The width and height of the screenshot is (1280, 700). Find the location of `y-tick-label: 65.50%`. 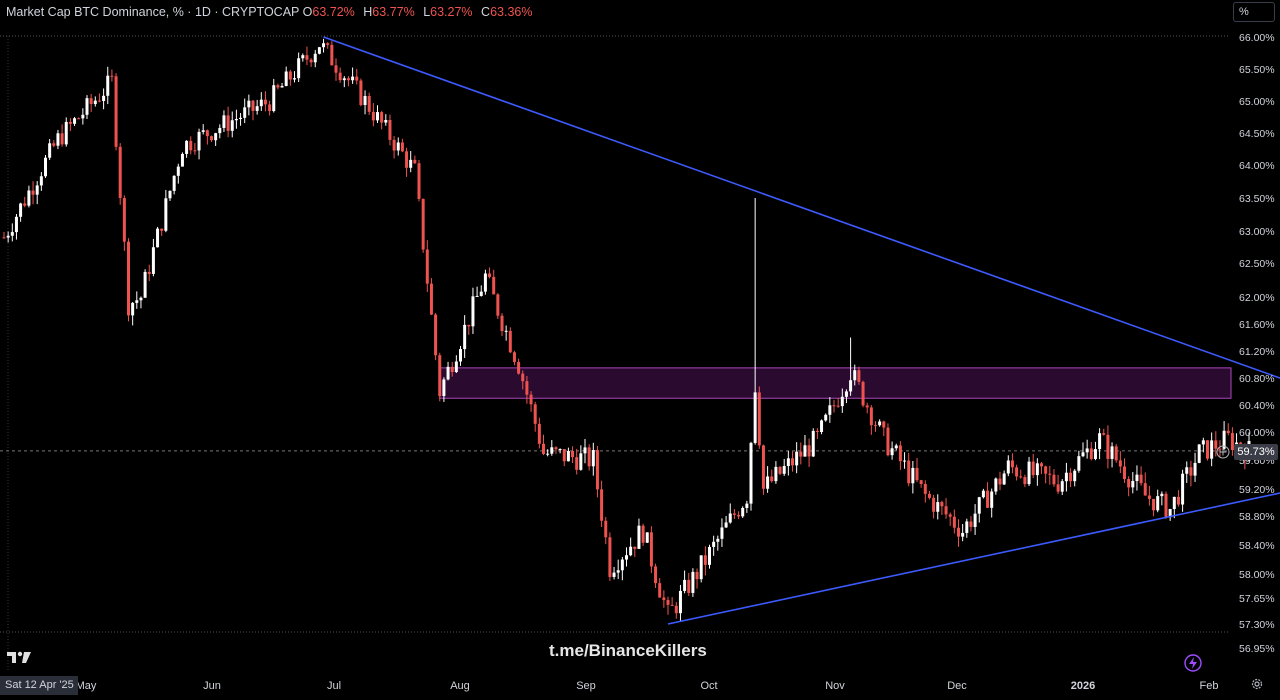

y-tick-label: 65.50% is located at coordinates (1257, 70).